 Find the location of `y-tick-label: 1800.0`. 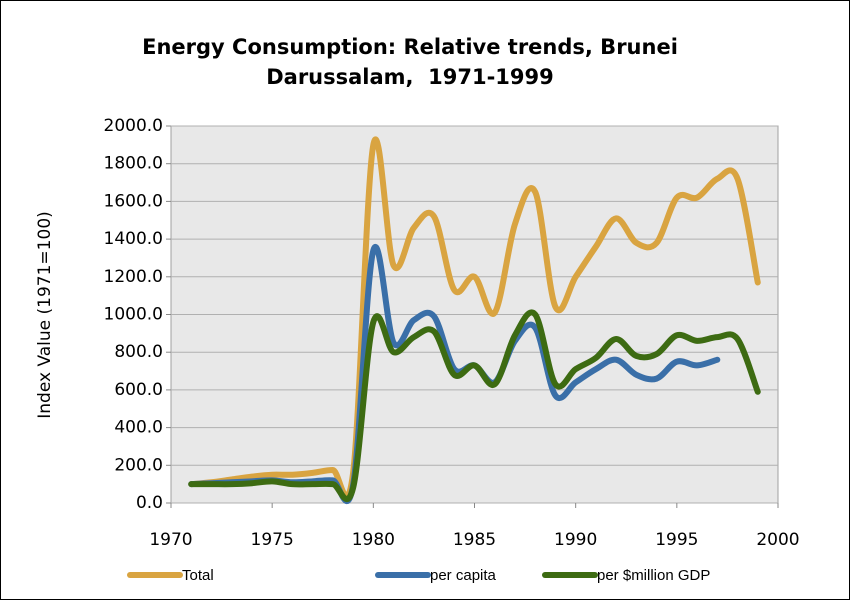

y-tick-label: 1800.0 is located at coordinates (133, 164).